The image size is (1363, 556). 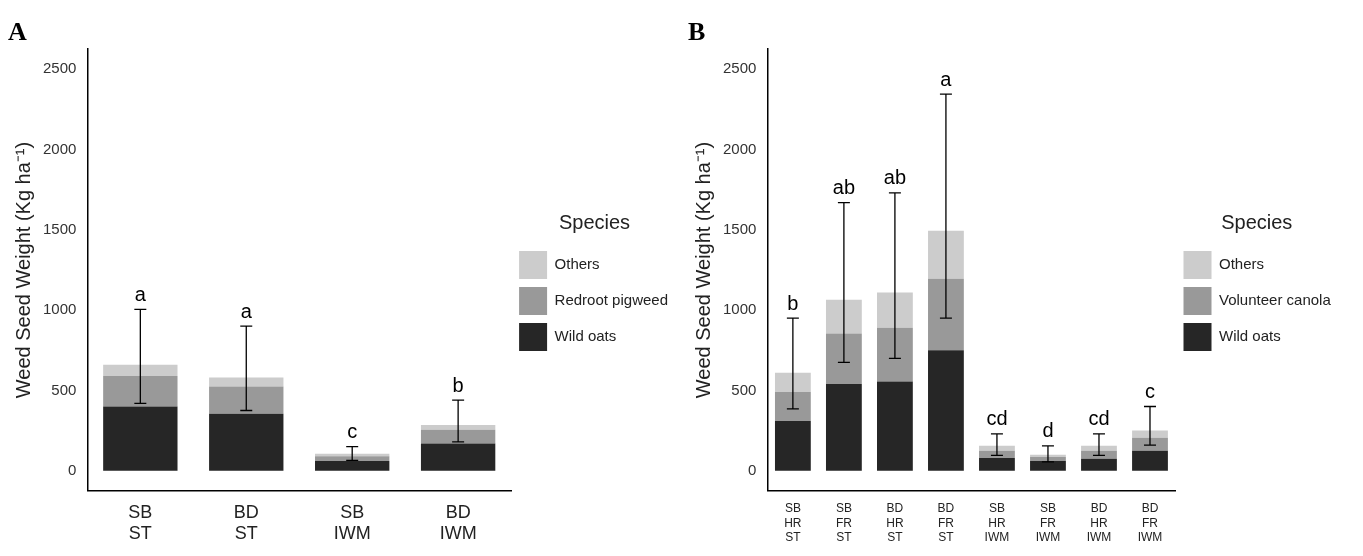 What do you see at coordinates (946, 523) in the screenshot?
I see `x-tick-label: BD FR ST` at bounding box center [946, 523].